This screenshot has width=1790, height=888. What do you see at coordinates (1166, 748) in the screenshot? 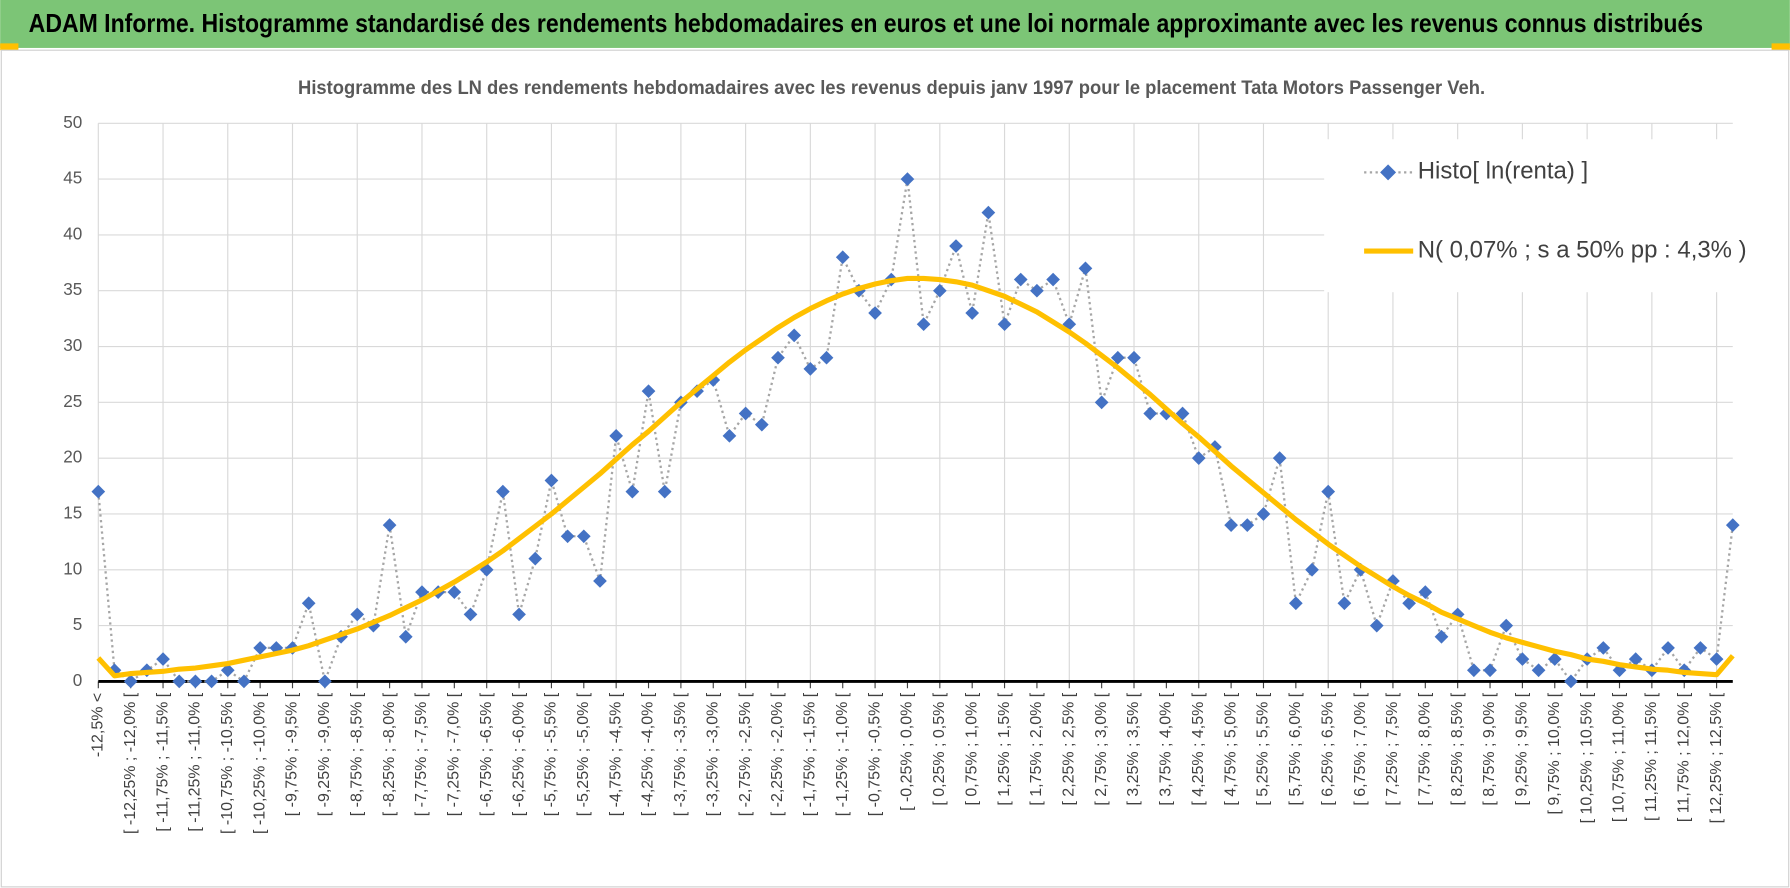
I see `x-tick-label: [ 3,75% ; 4,0% [` at bounding box center [1166, 748].